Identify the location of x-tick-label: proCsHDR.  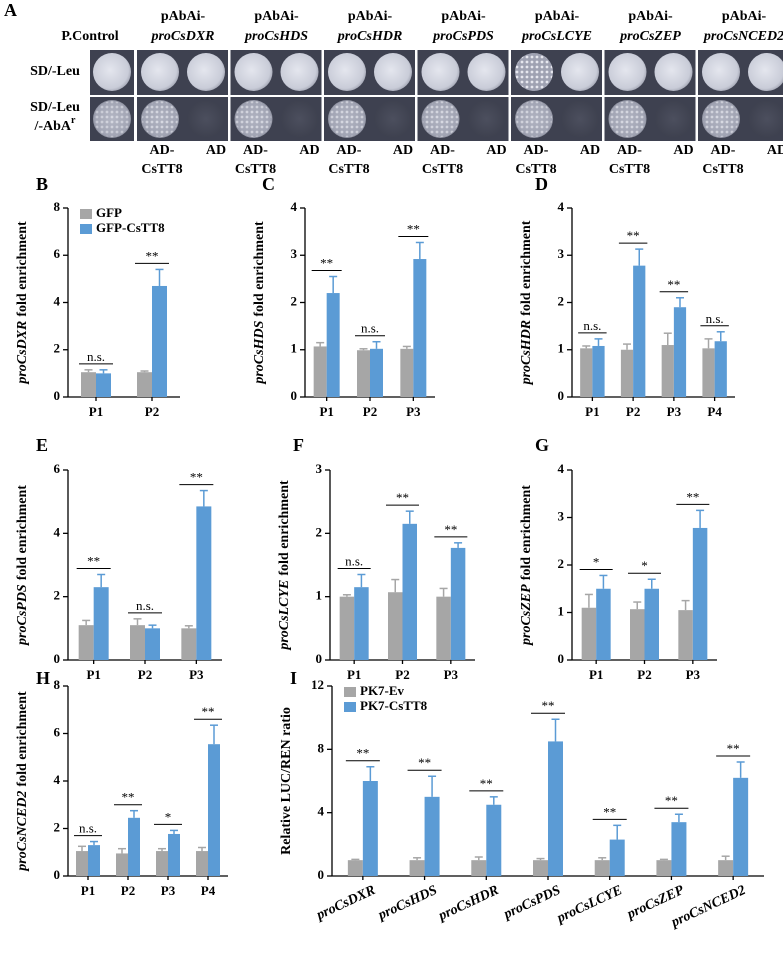
(469, 903).